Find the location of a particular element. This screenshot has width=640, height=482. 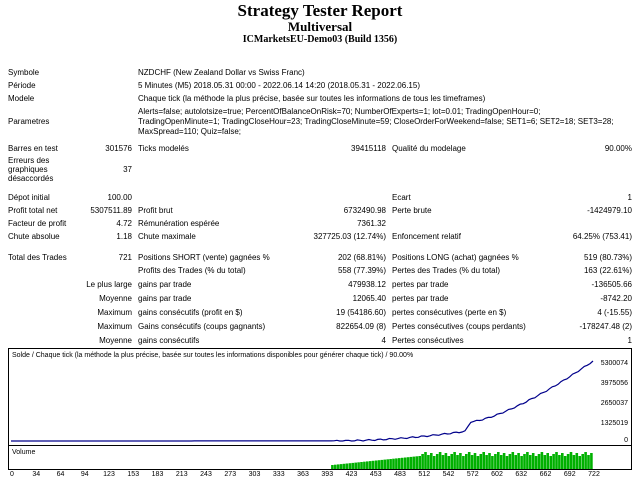

x-tick: 333 is located at coordinates (278, 474).